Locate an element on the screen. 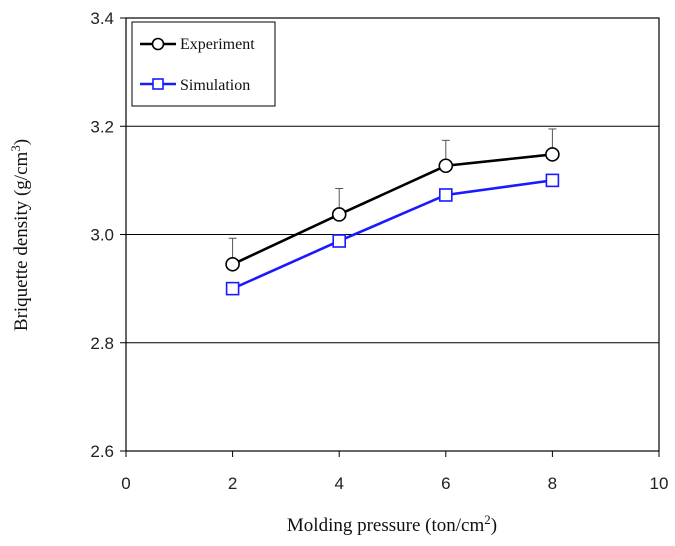 Image resolution: width=675 pixels, height=546 pixels. x-tick-label: 8 is located at coordinates (552, 483).